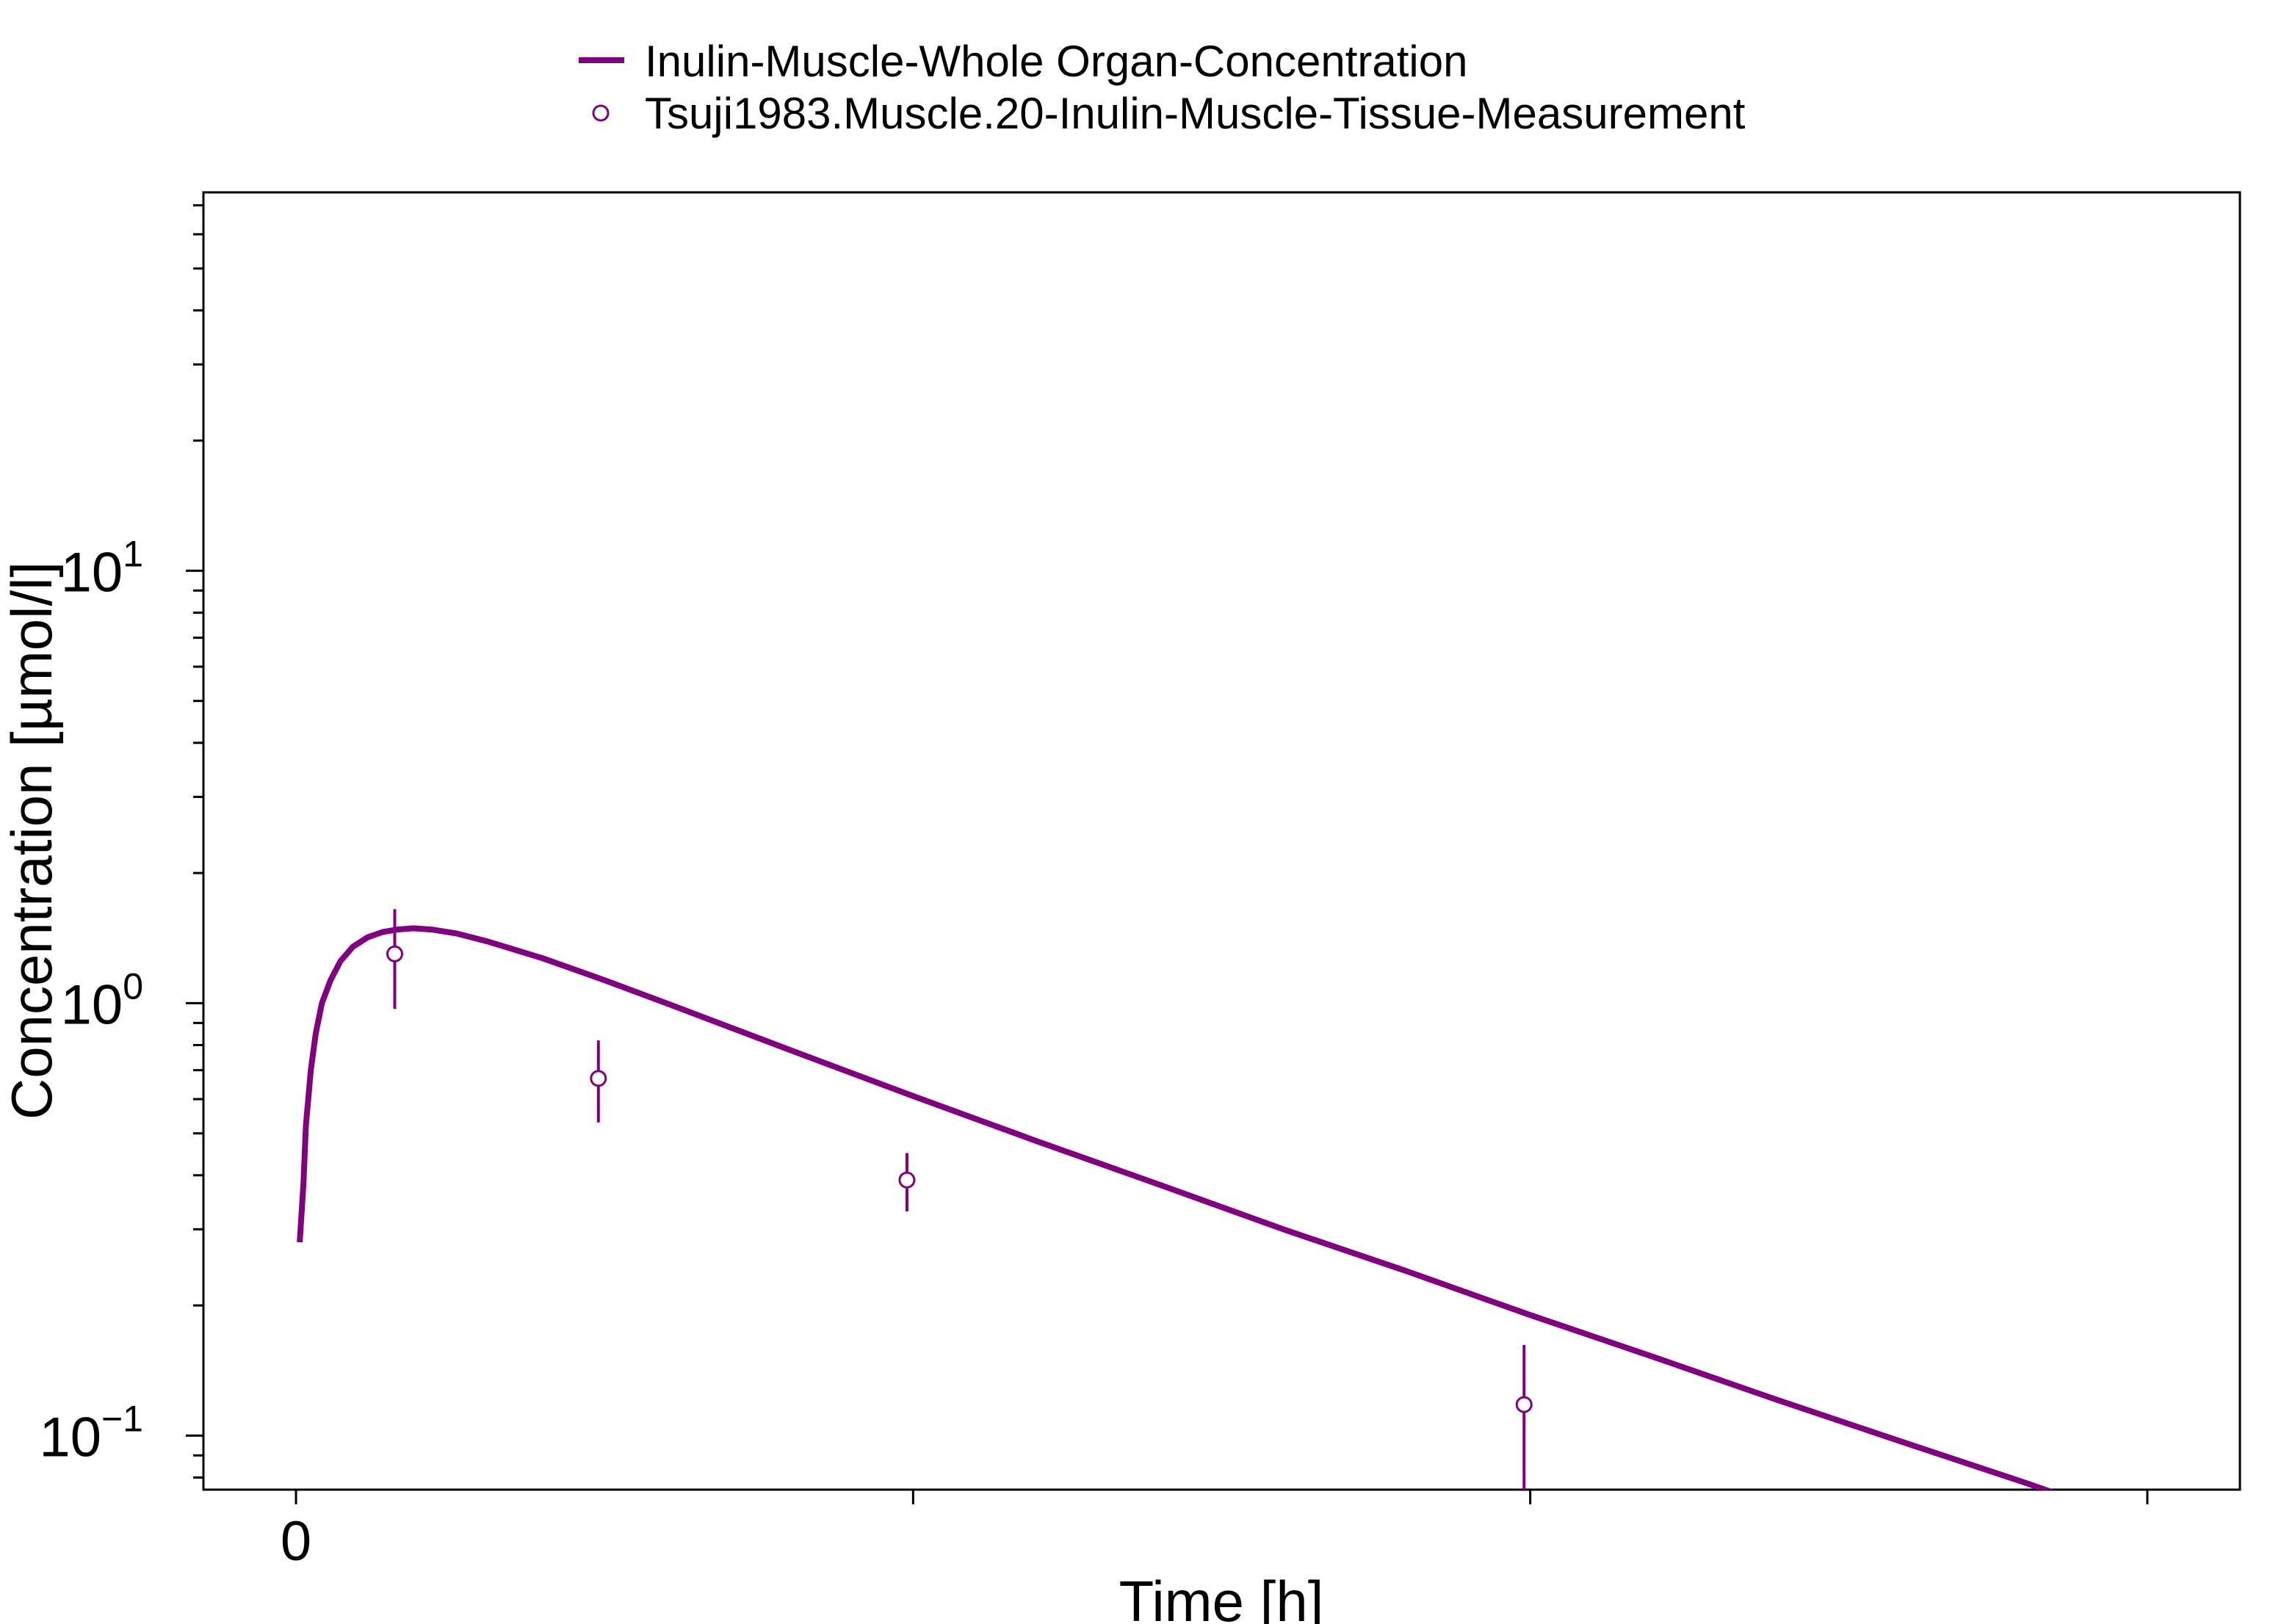 Image resolution: width=2295 pixels, height=1624 pixels. What do you see at coordinates (1221, 1596) in the screenshot?
I see `x-axis-title: Time [h]` at bounding box center [1221, 1596].